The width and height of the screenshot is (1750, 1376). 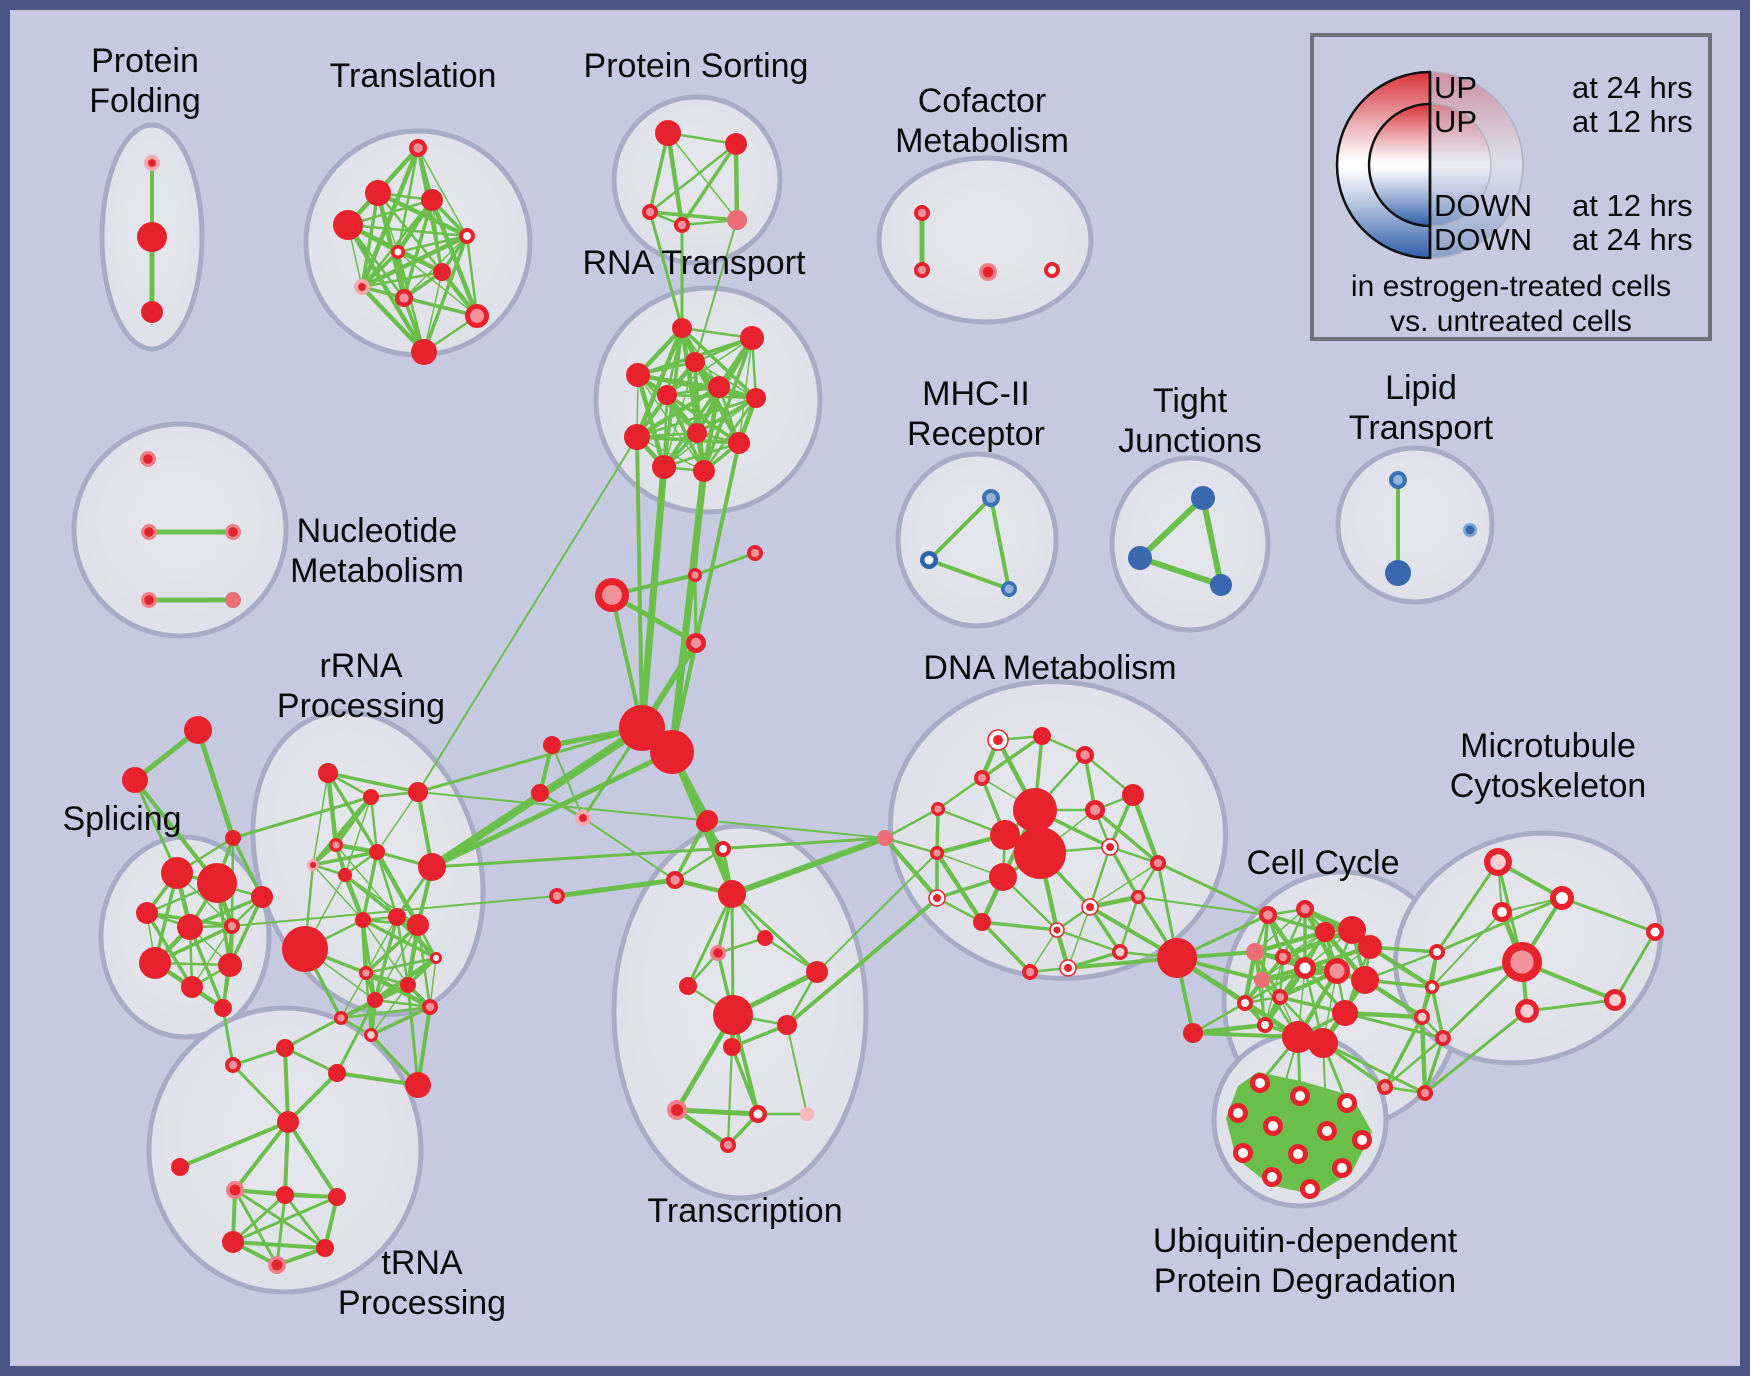 I want to click on edge-protein-sorting, so click(x=659, y=172).